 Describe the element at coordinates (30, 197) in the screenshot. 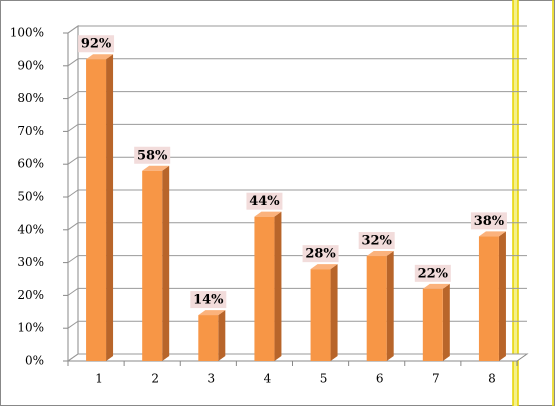

I see `y-tick-label: 50%` at that location.